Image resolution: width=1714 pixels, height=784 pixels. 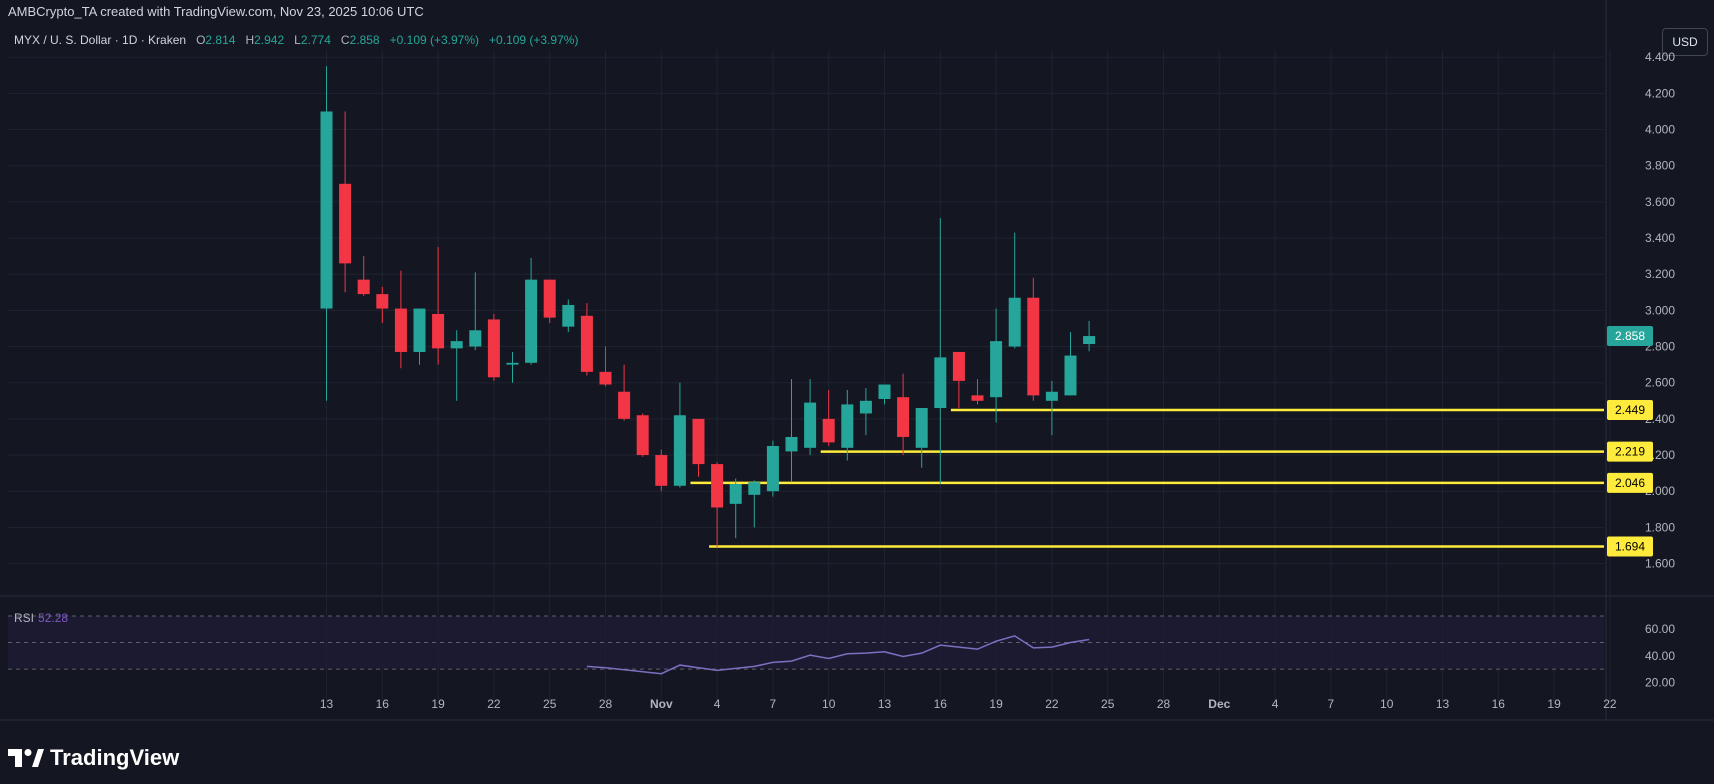 What do you see at coordinates (100, 40) in the screenshot?
I see `symbol-name: MYX / U. S. Dollar · 1D · Kraken` at bounding box center [100, 40].